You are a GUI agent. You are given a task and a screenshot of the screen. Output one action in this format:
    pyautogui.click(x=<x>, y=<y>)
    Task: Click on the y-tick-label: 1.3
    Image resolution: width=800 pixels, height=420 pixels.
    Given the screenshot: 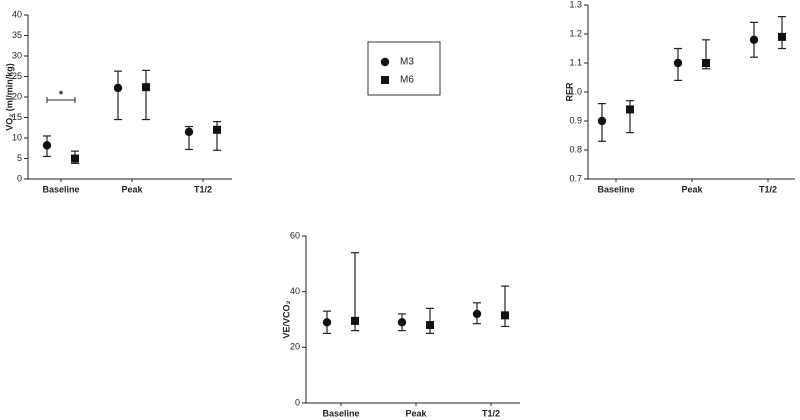 What is the action you would take?
    pyautogui.click(x=575, y=4)
    